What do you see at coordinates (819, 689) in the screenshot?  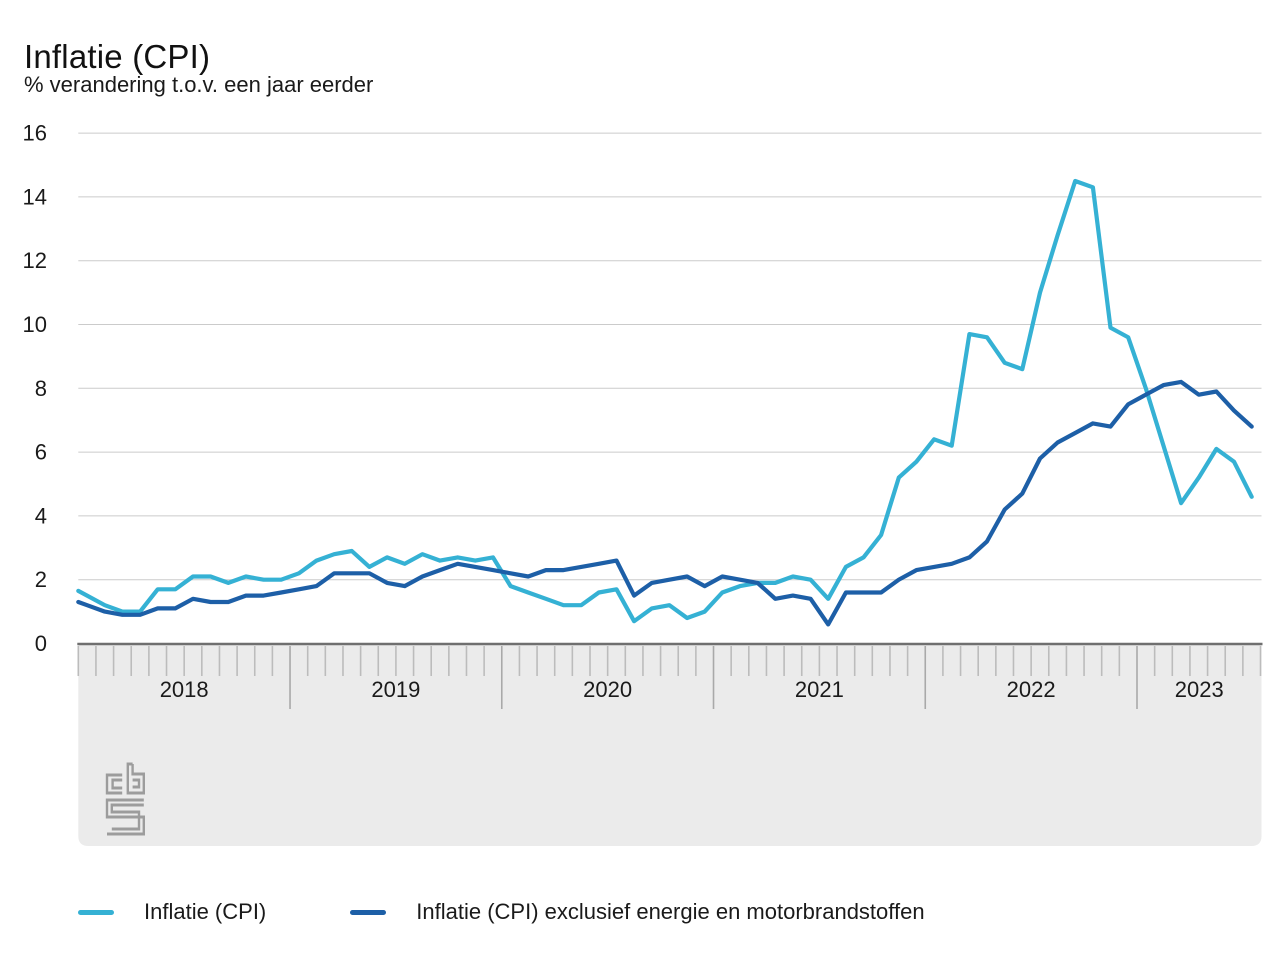 I see `year-label: 2021` at bounding box center [819, 689].